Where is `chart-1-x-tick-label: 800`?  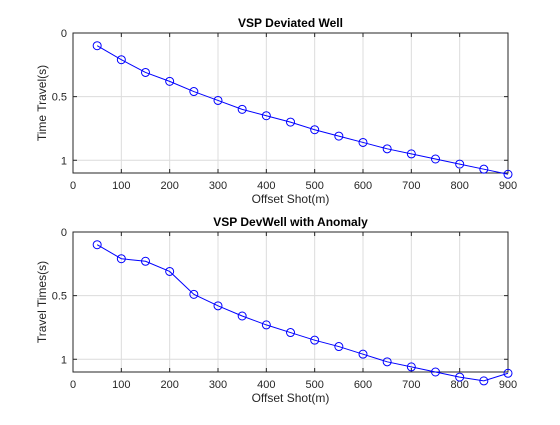 chart-1-x-tick-label: 800 is located at coordinates (459, 186).